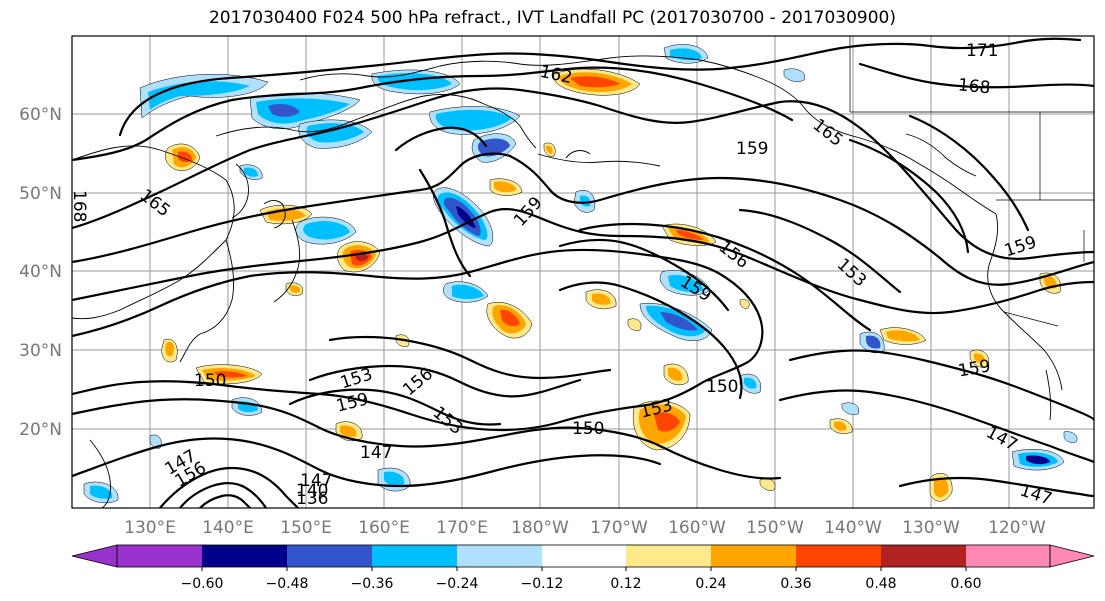 The image size is (1105, 601). Describe the element at coordinates (828, 133) in the screenshot. I see `contour-label: 165` at that location.